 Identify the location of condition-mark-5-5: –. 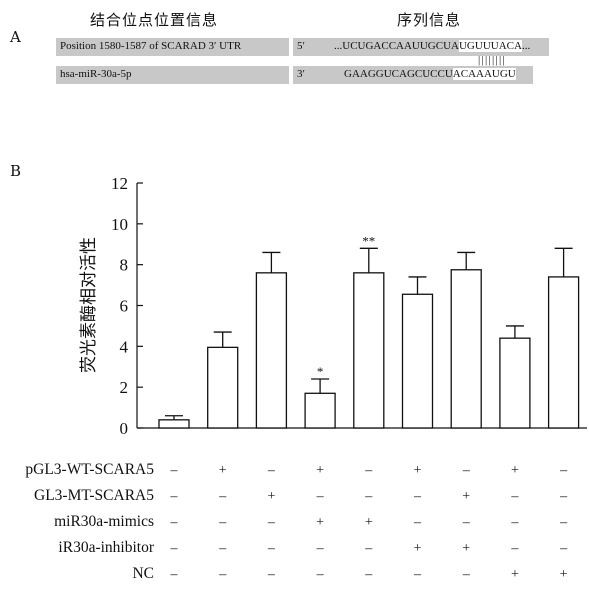
(368, 574).